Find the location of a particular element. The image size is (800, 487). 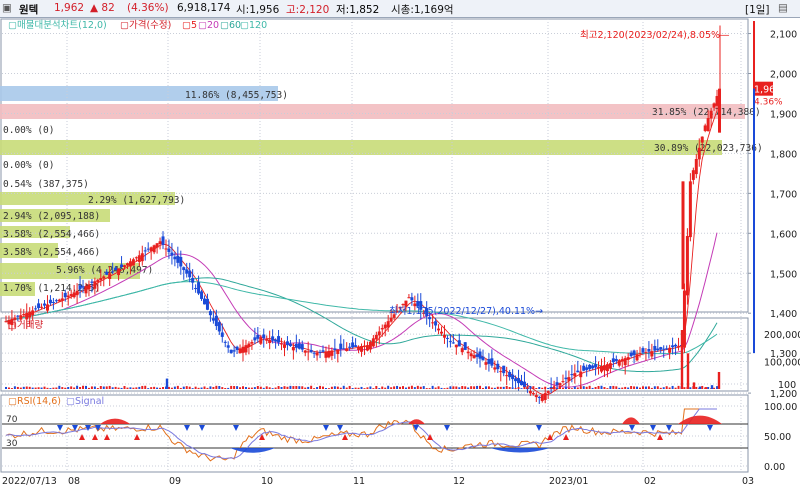

period-button: [1일] is located at coordinates (757, 10).